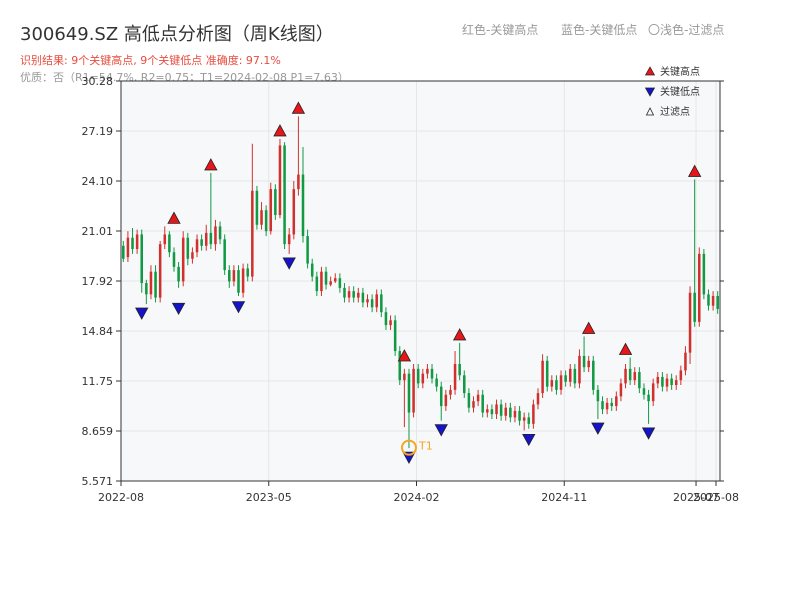  I want to click on hint-red-high: 红色-关键高点, so click(500, 30).